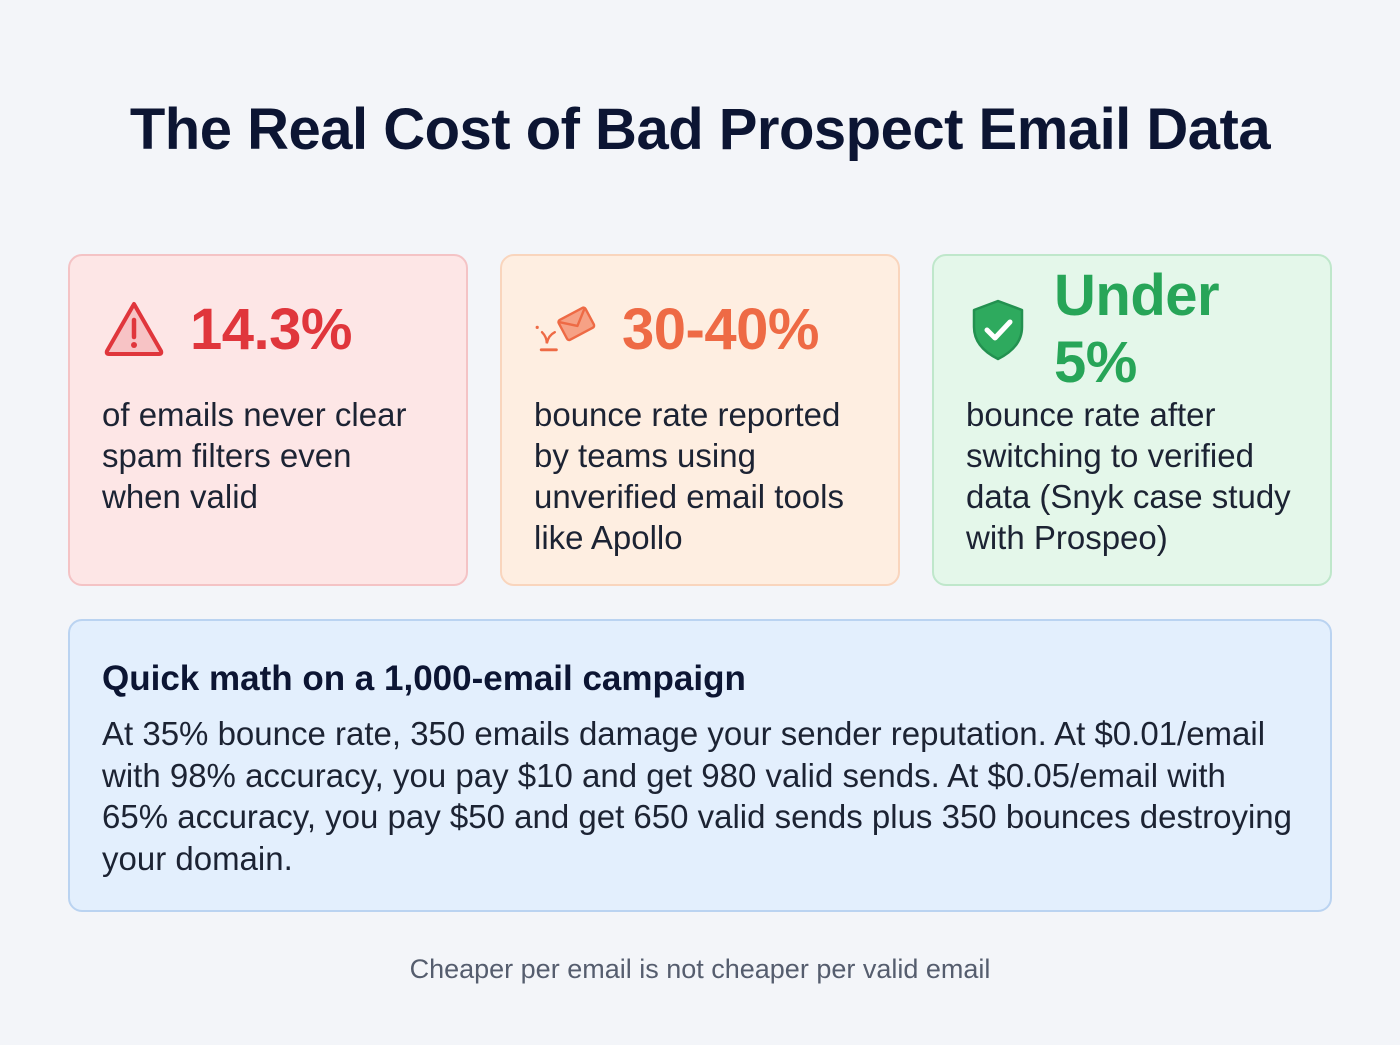  Describe the element at coordinates (998, 330) in the screenshot. I see `shield-check-icon` at that location.